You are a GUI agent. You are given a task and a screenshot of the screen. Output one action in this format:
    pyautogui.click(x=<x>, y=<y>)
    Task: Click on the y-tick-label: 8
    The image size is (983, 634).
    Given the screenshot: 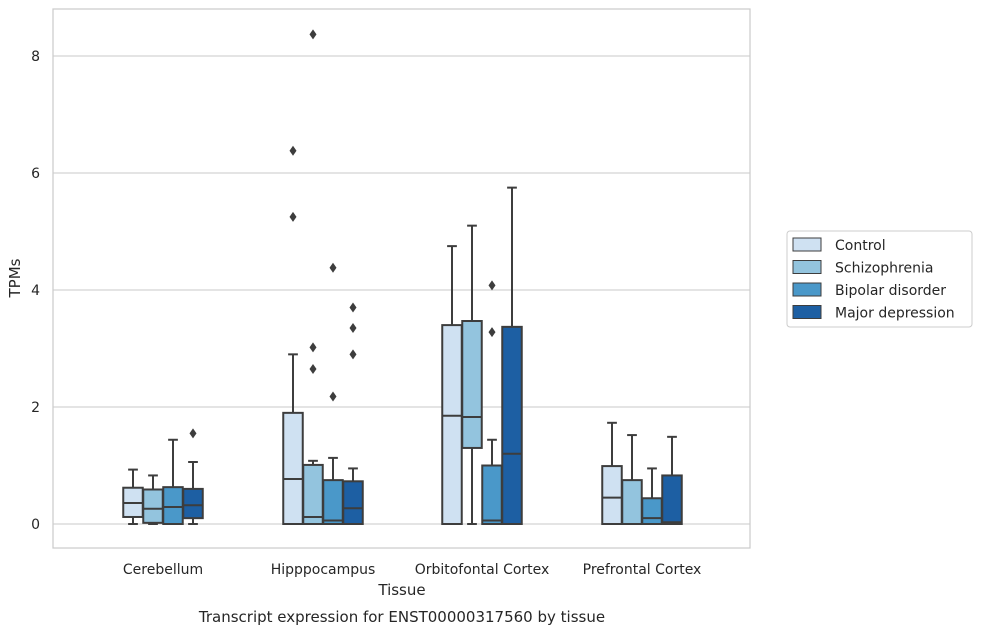 What is the action you would take?
    pyautogui.click(x=35, y=57)
    